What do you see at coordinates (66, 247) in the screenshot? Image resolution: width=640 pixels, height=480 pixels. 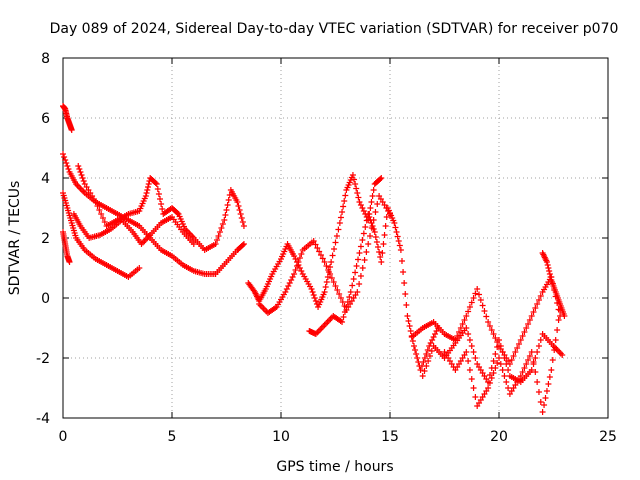 I see `series-track-d` at bounding box center [66, 247].